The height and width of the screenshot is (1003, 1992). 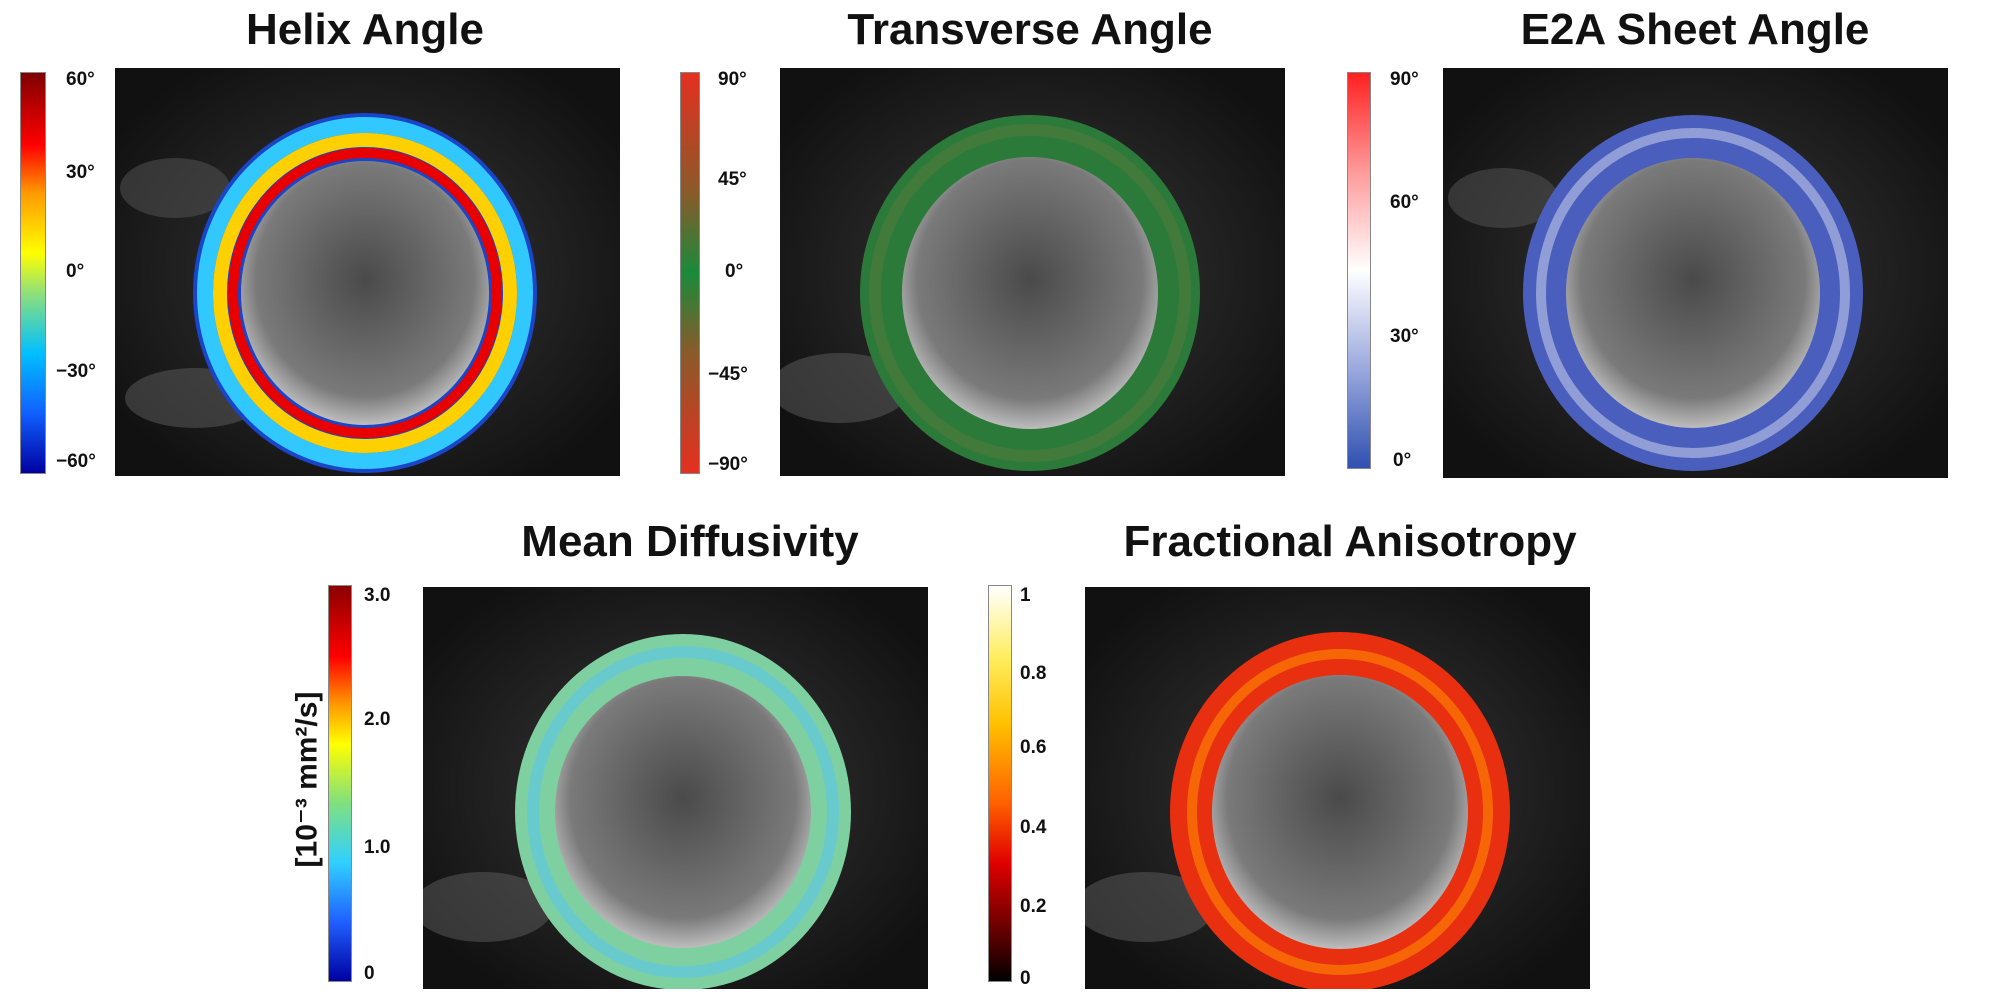 What do you see at coordinates (307, 779) in the screenshot?
I see `md-unit-label: [10⁻³ mm²/s]` at bounding box center [307, 779].